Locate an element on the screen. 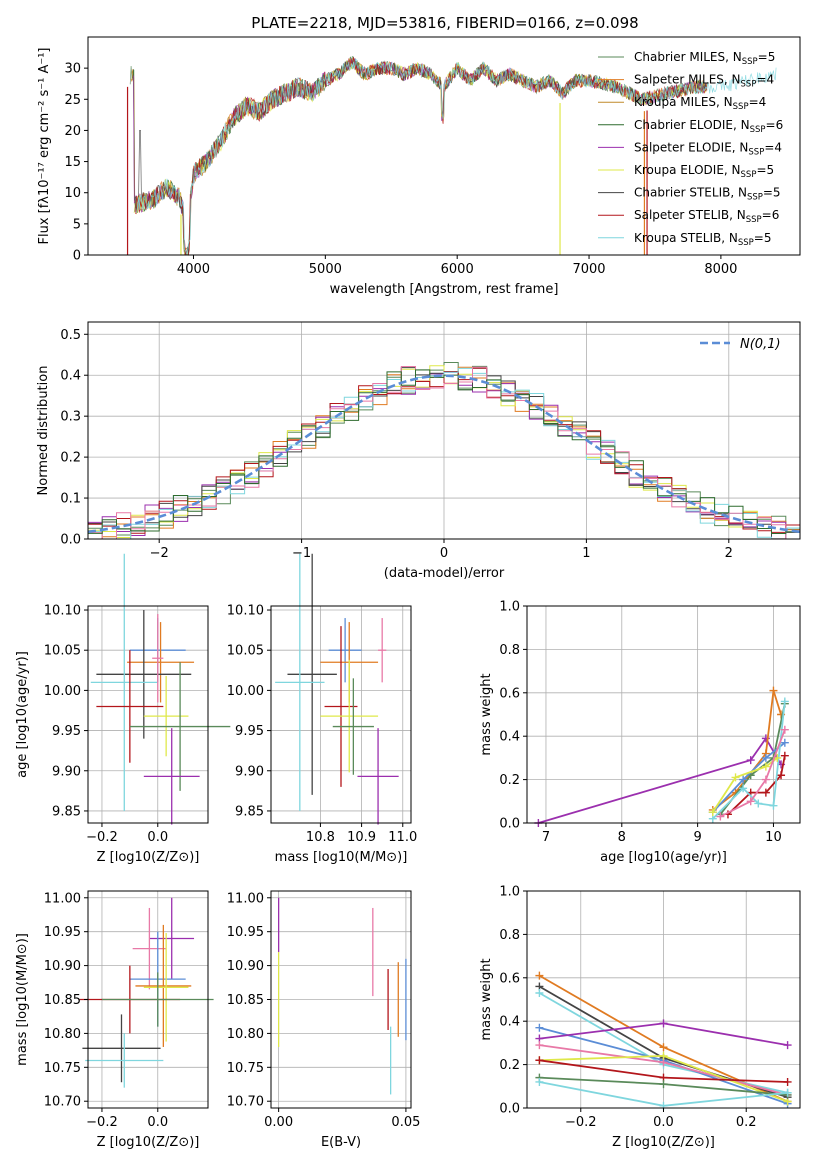 This screenshot has width=819, height=1174. y-tick-label: 30 is located at coordinates (72, 69).